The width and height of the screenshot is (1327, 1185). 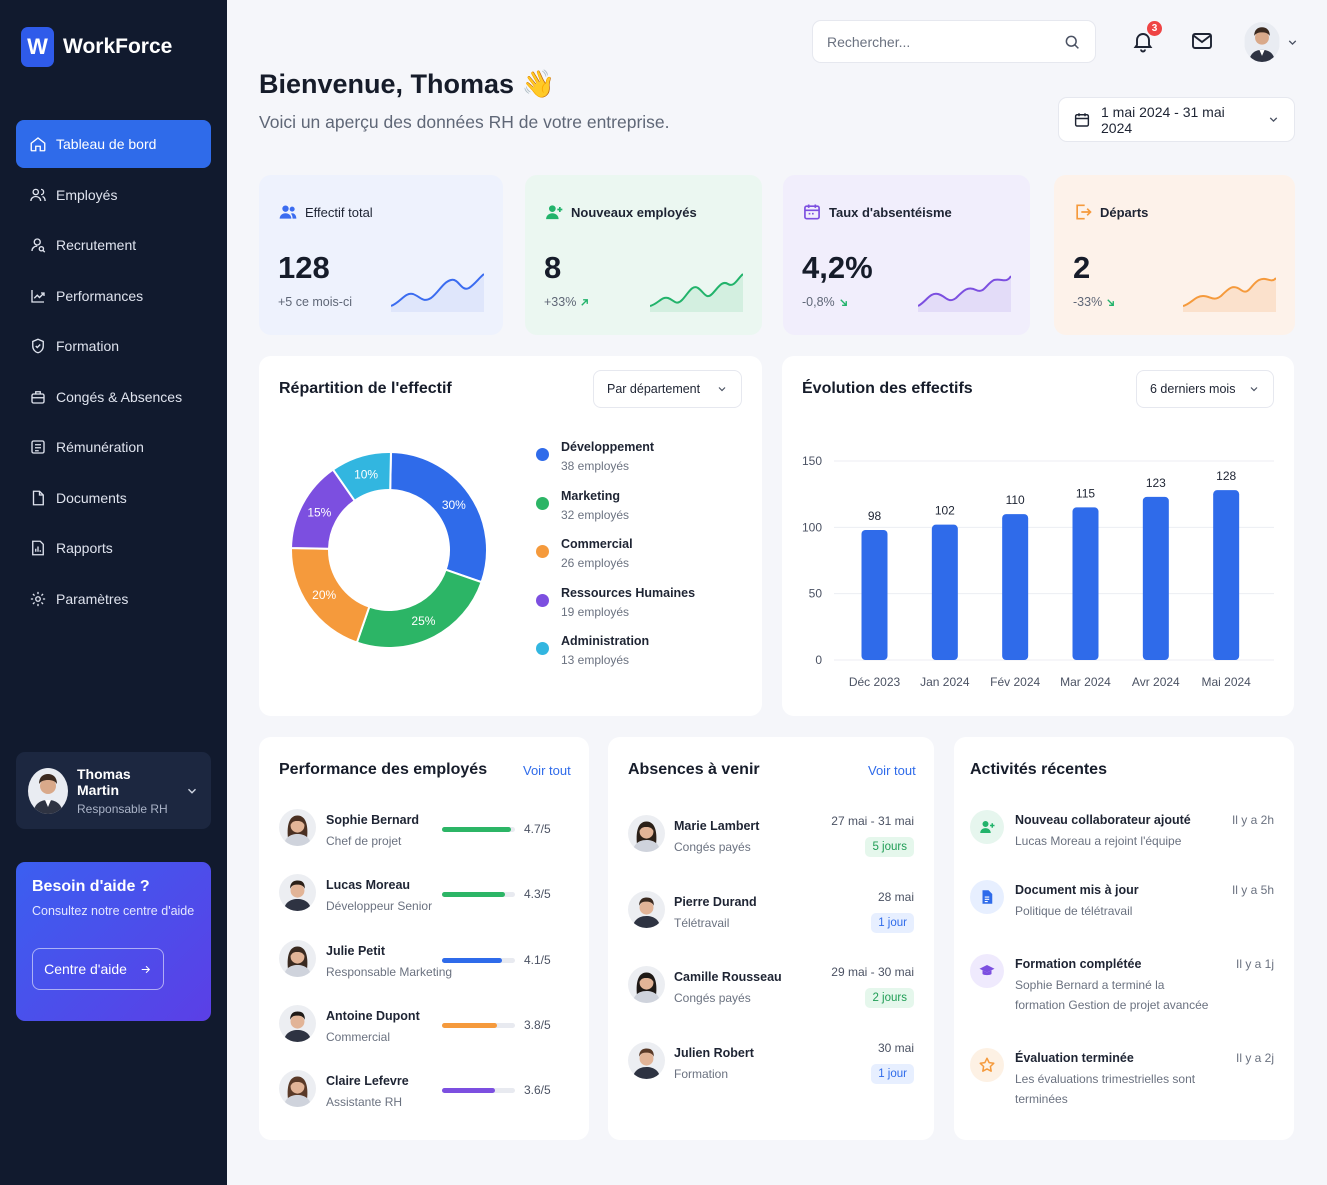 What do you see at coordinates (553, 267) in the screenshot?
I see `stat-value: 8` at bounding box center [553, 267].